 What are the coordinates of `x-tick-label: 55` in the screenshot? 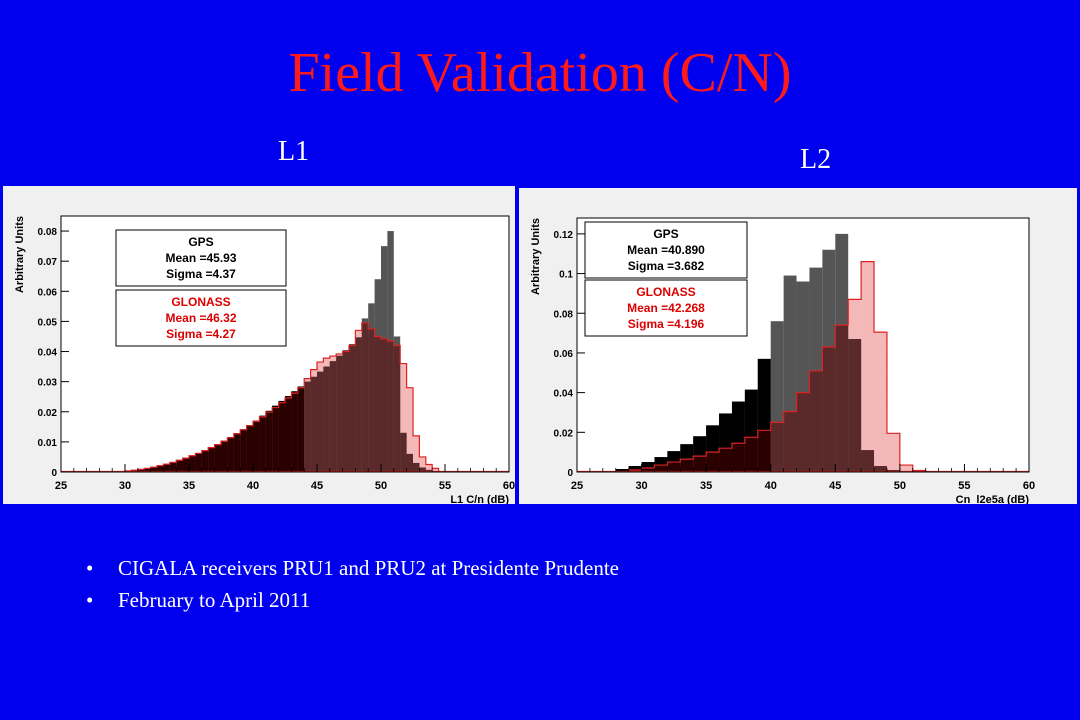 It's located at (964, 486).